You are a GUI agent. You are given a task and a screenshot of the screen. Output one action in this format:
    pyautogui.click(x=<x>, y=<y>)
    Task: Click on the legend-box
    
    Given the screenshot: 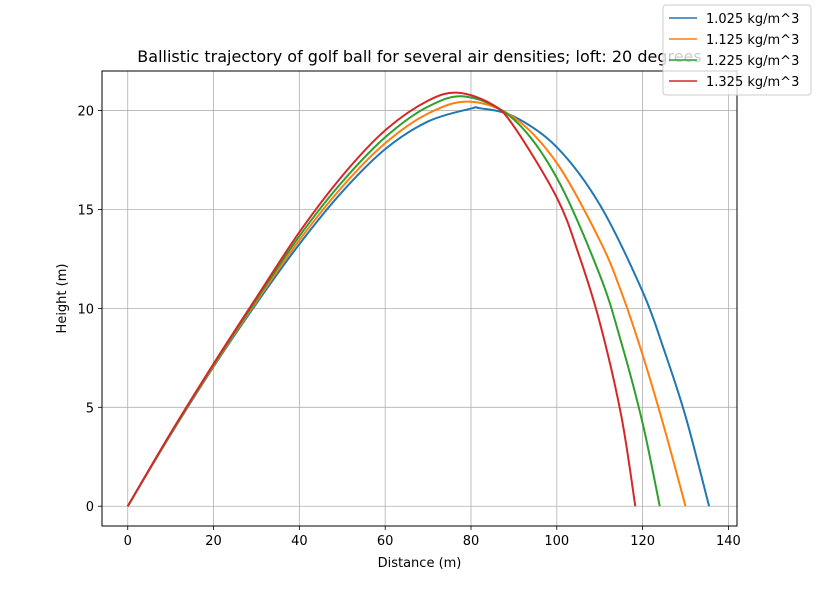 What is the action you would take?
    pyautogui.click(x=737, y=50)
    